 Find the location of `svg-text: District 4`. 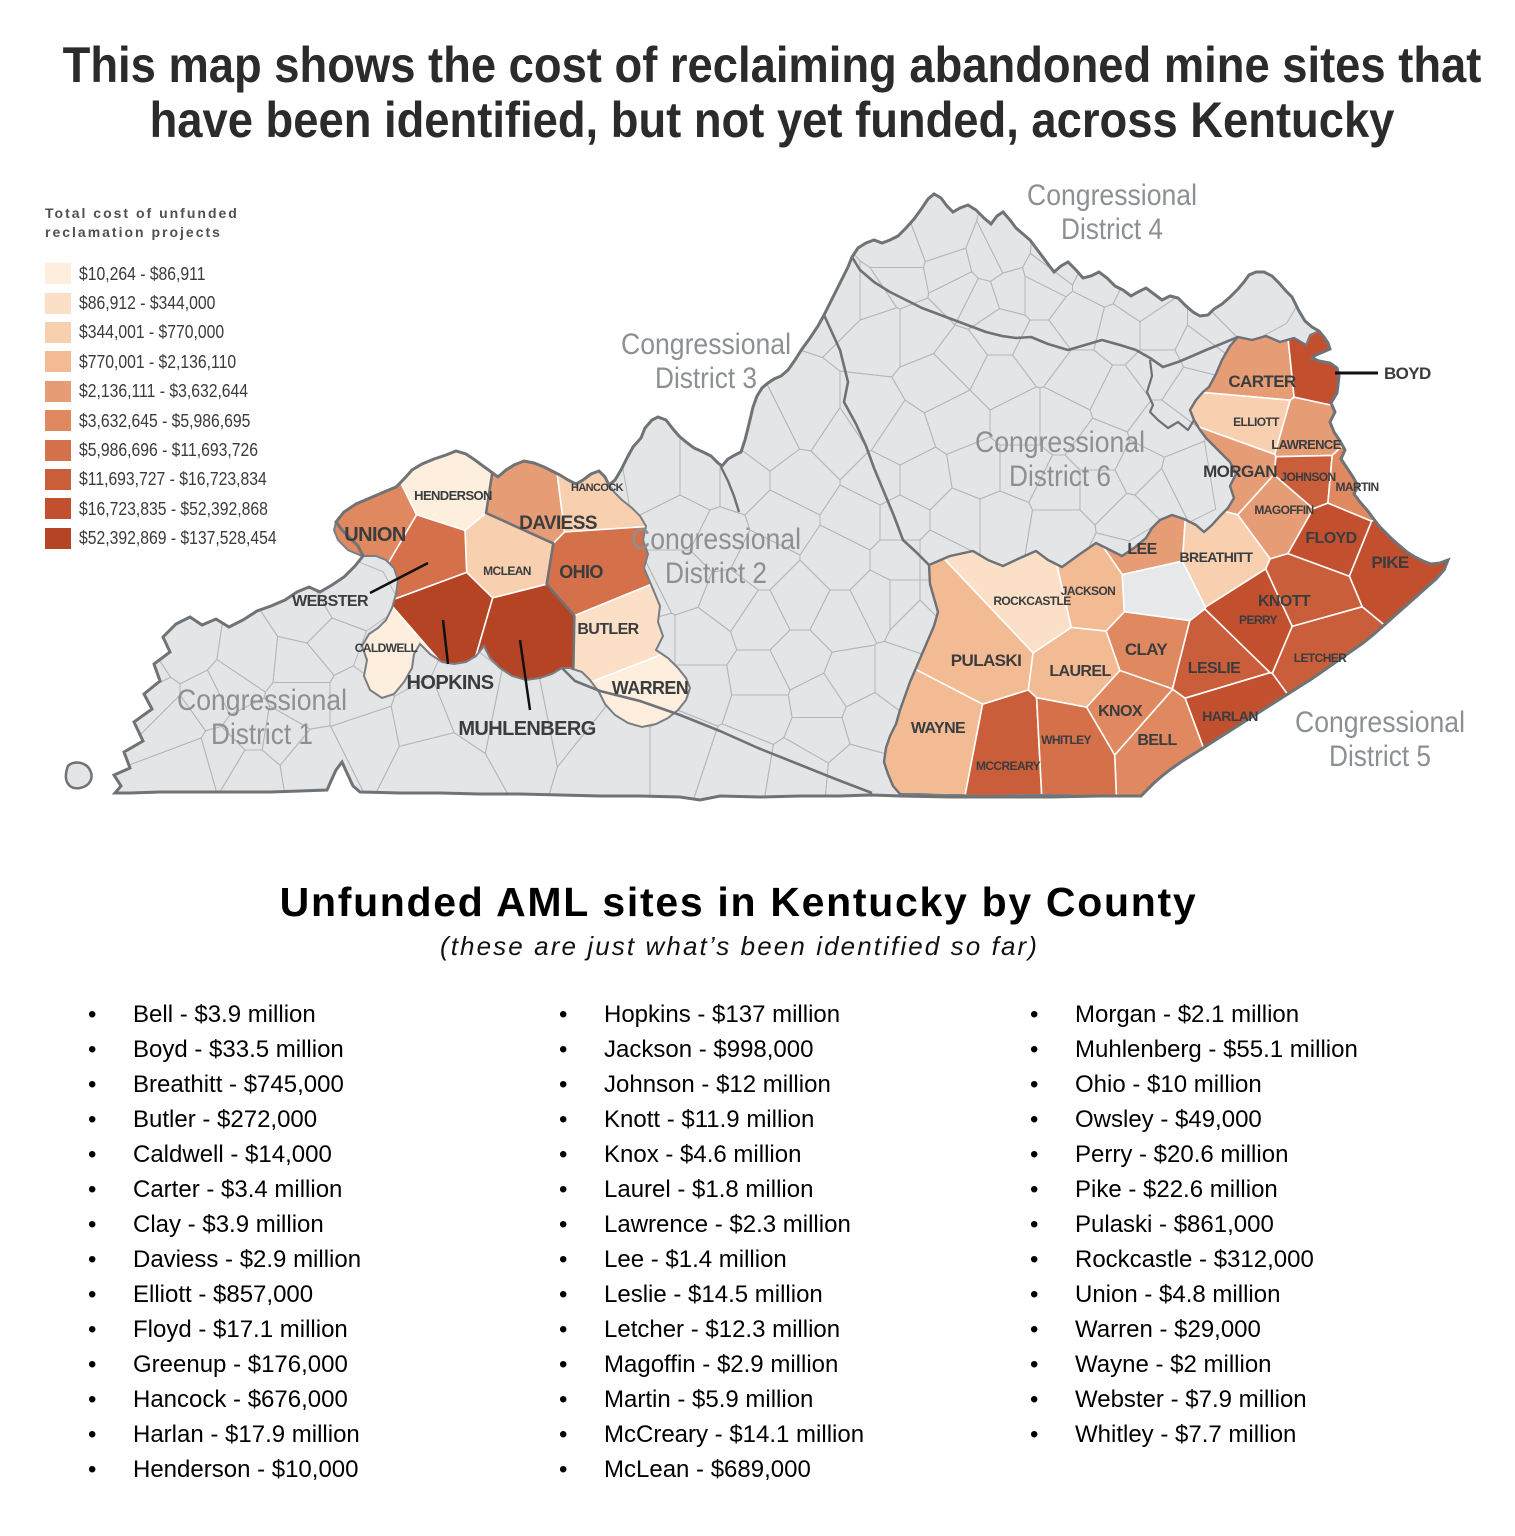

svg-text: District 4 is located at coordinates (1112, 229).